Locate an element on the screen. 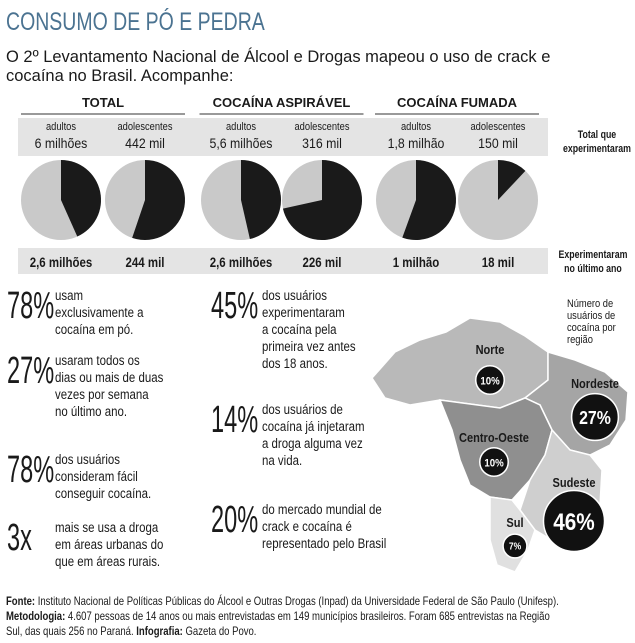 This screenshot has width=635, height=643. stat-text: exclusivamente a is located at coordinates (99, 312).